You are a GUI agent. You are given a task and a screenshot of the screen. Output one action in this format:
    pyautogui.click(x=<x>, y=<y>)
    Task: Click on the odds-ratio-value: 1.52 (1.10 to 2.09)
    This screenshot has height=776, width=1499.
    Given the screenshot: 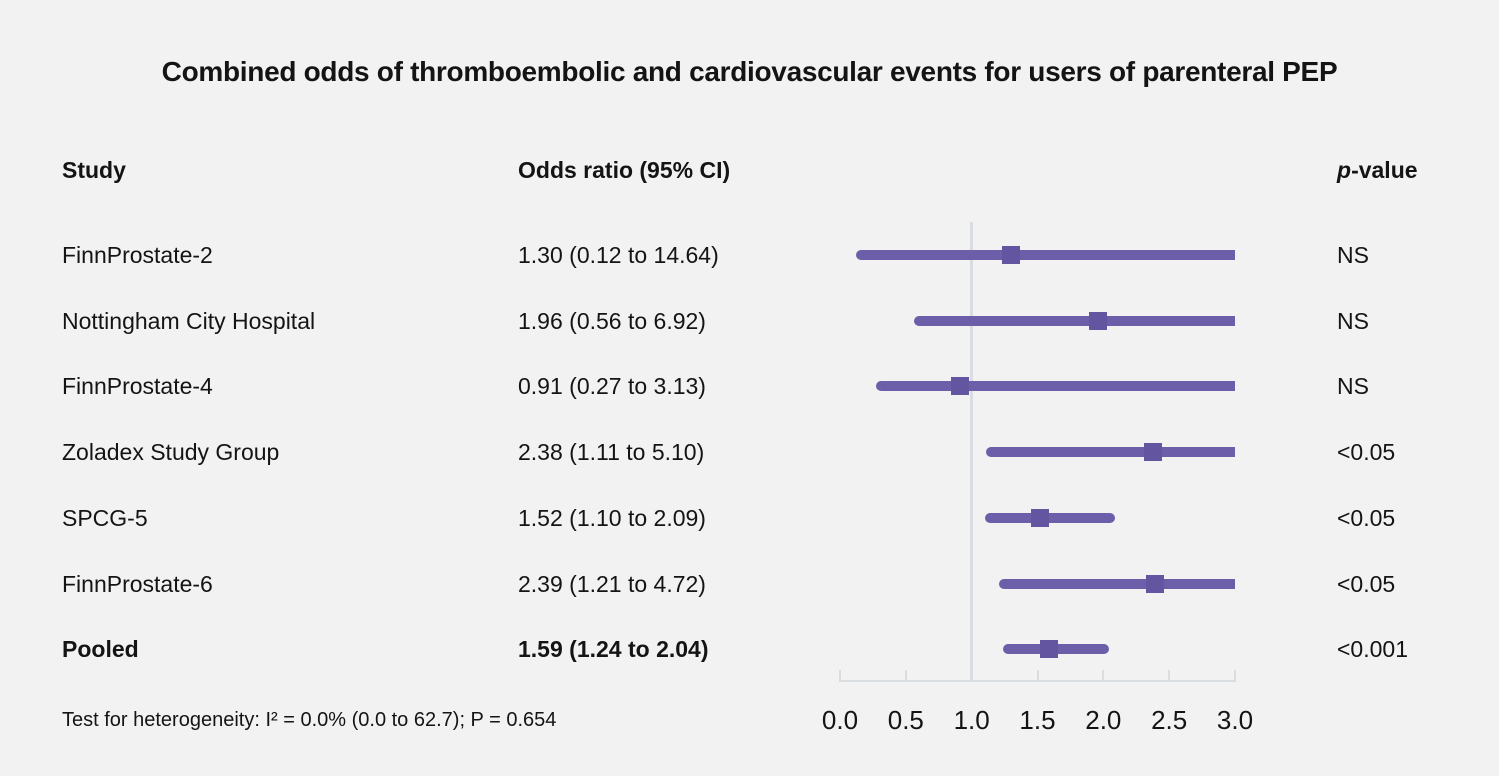 What is the action you would take?
    pyautogui.click(x=612, y=517)
    